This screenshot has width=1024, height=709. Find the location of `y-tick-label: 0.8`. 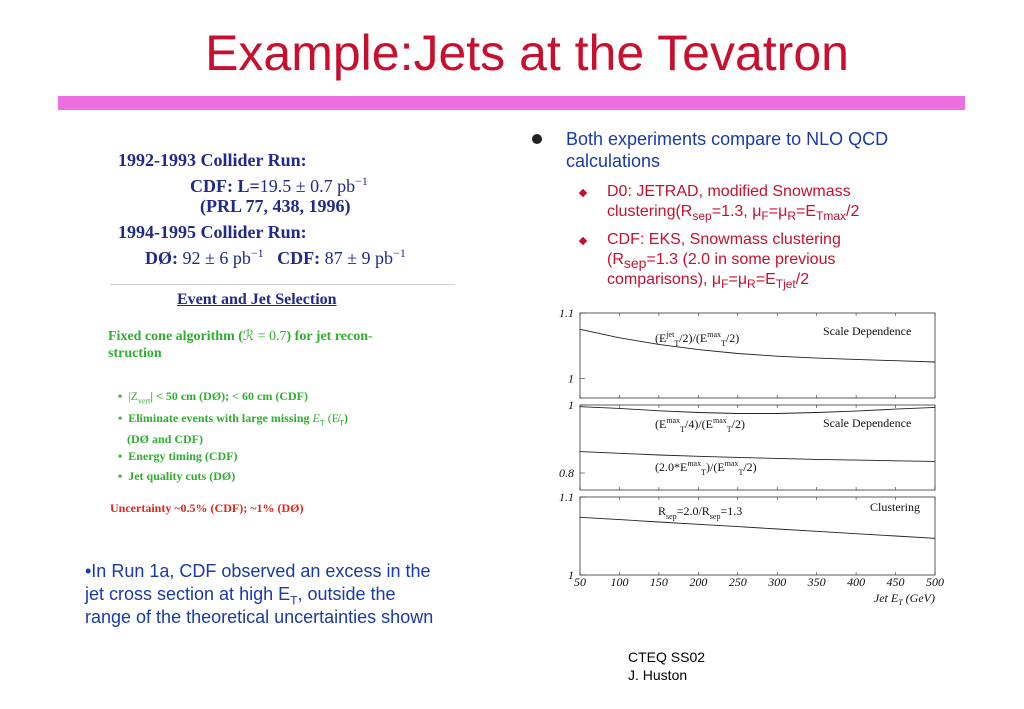

y-tick-label: 0.8 is located at coordinates (566, 473).